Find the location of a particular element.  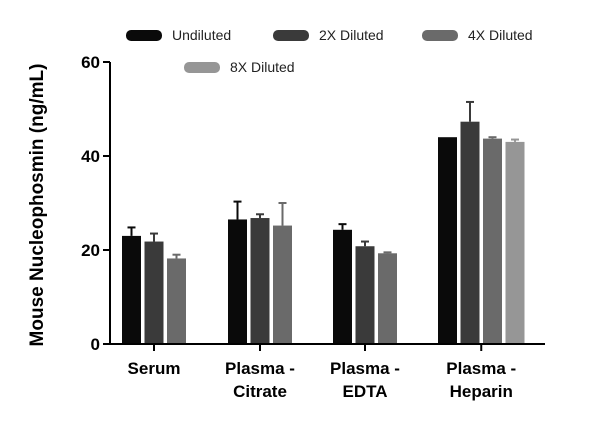

y-ticks-group: 0 20 40 60 is located at coordinates (95, 203).